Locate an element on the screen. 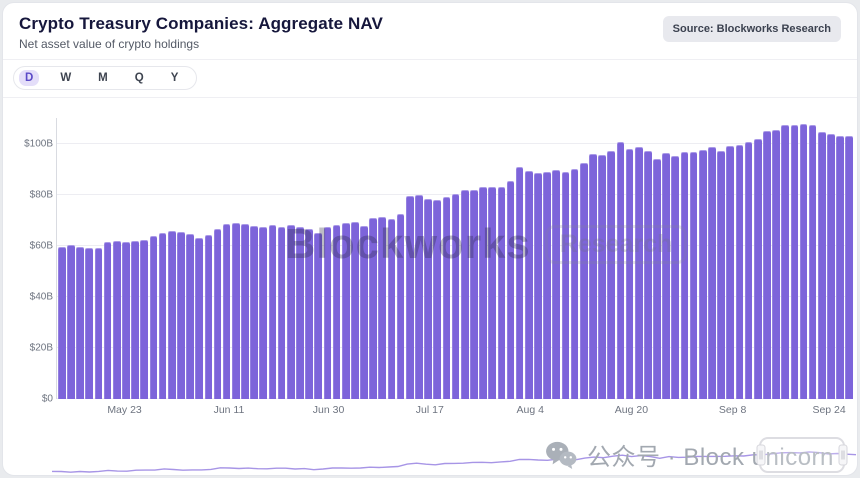  y-tick-label: $100B is located at coordinates (38, 144).